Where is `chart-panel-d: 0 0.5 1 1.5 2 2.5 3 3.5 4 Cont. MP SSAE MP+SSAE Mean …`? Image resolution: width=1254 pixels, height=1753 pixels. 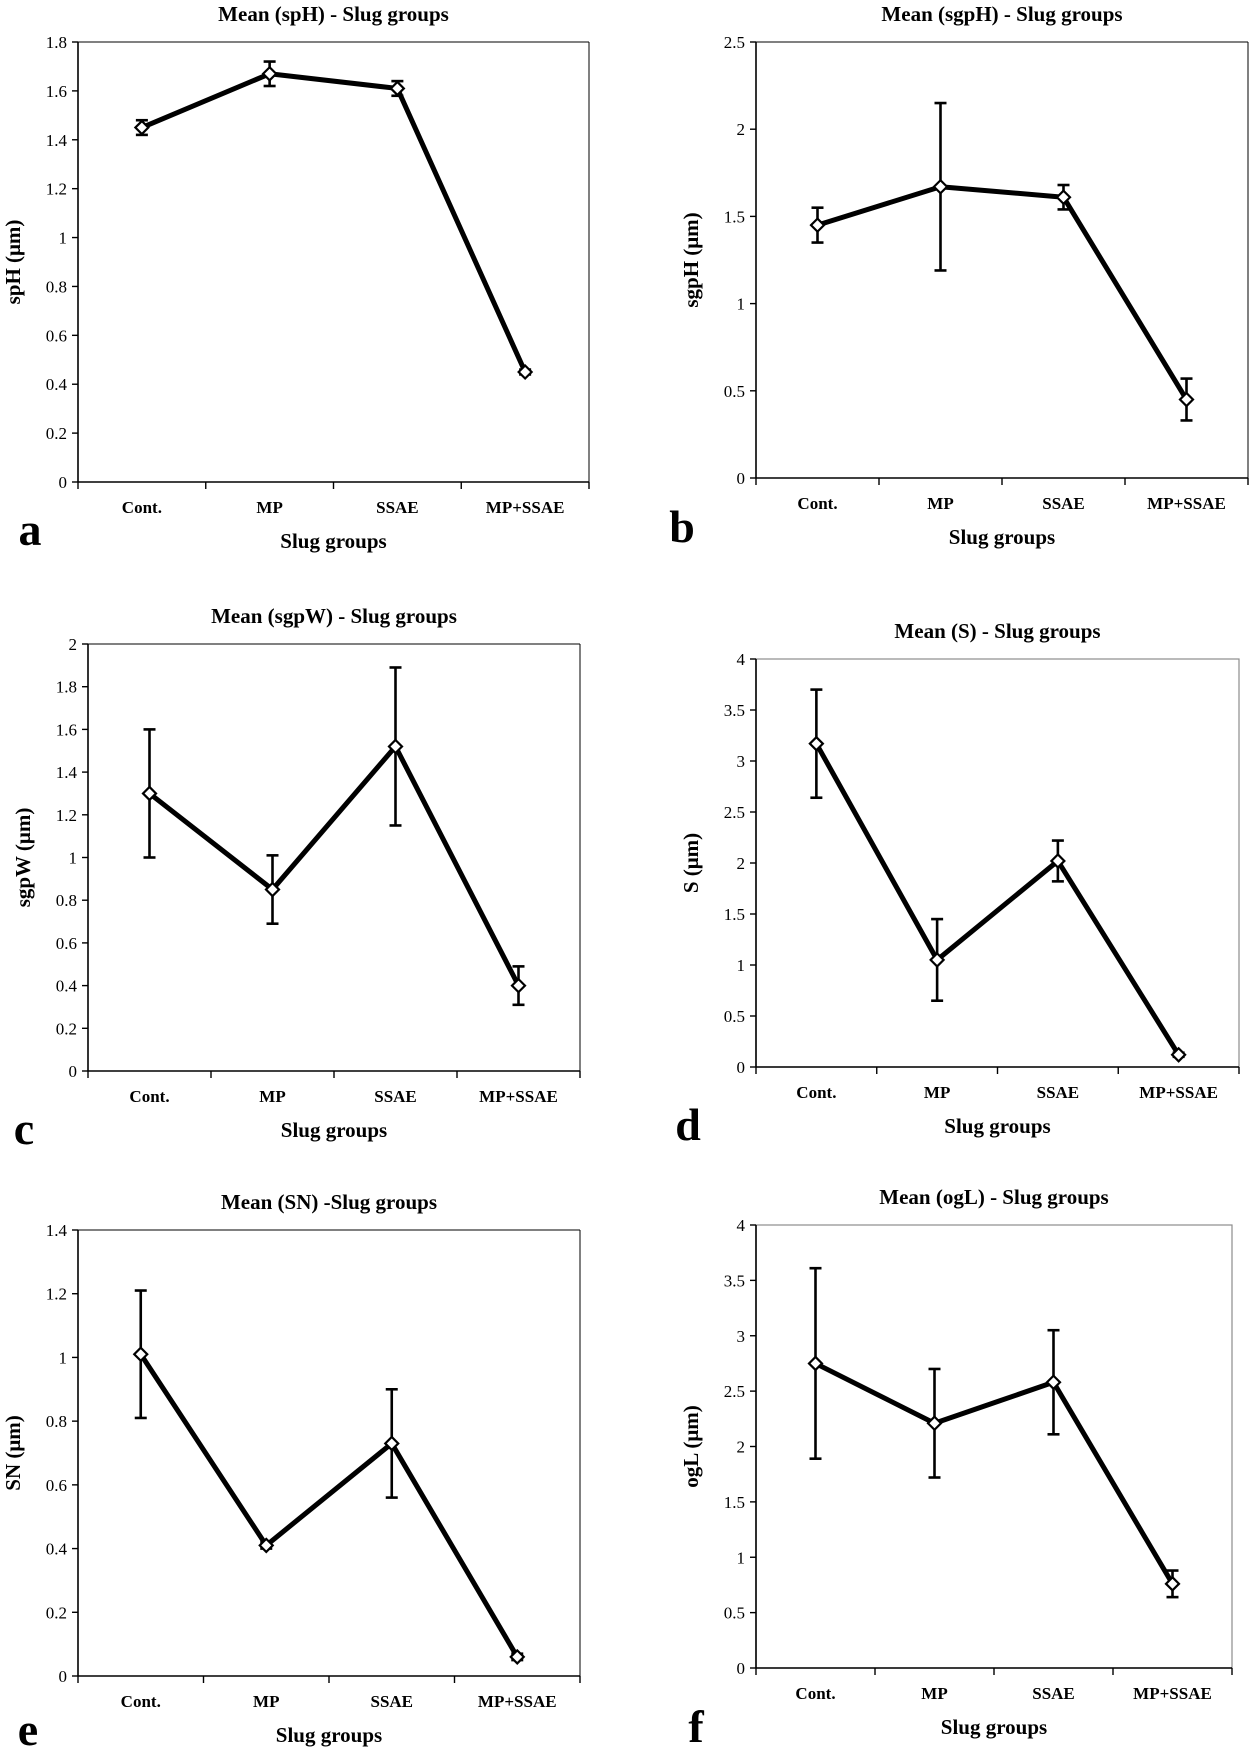 chart-panel-d: 0 0.5 1 1.5 2 2.5 3 3.5 4 Cont. MP SSAE MP+SSAE Mean … is located at coordinates (957, 884).